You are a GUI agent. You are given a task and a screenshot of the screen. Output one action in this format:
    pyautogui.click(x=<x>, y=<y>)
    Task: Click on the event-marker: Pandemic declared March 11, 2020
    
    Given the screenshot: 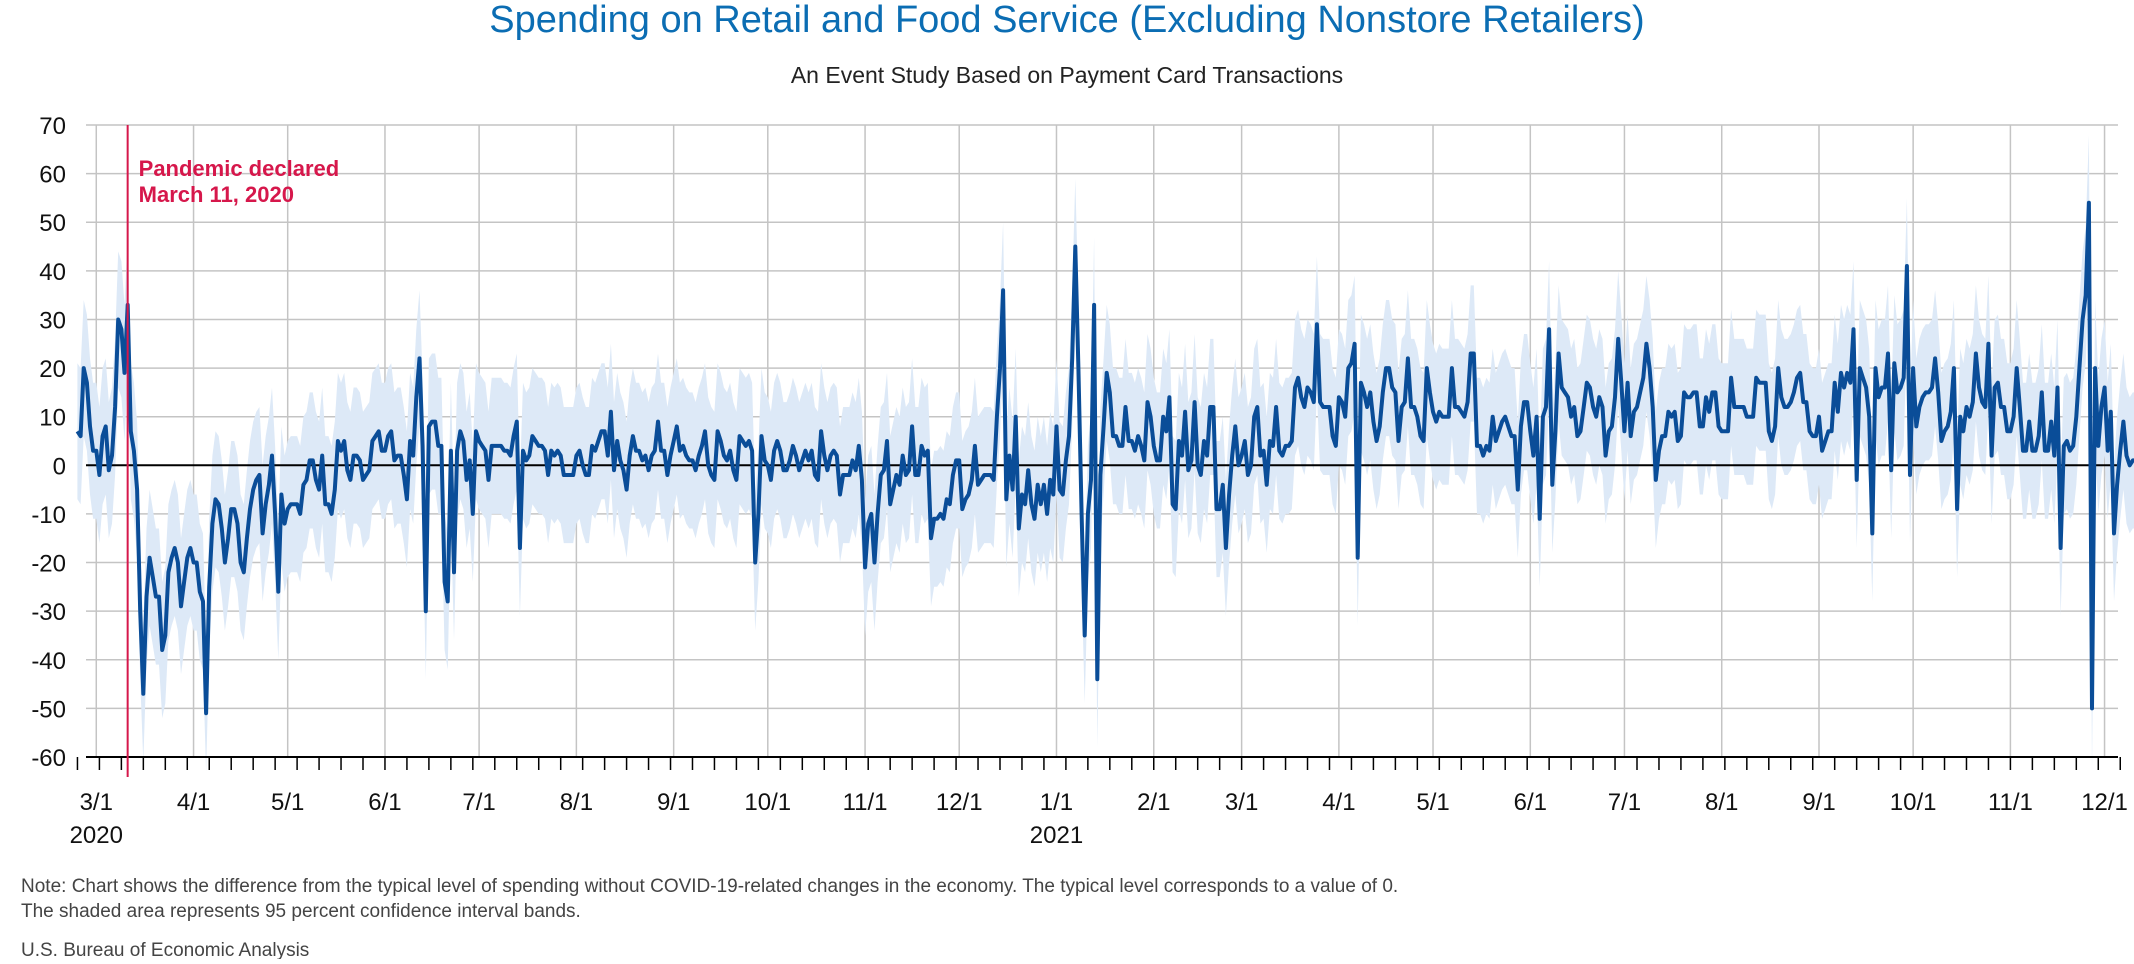 What is the action you would take?
    pyautogui.click(x=233, y=451)
    